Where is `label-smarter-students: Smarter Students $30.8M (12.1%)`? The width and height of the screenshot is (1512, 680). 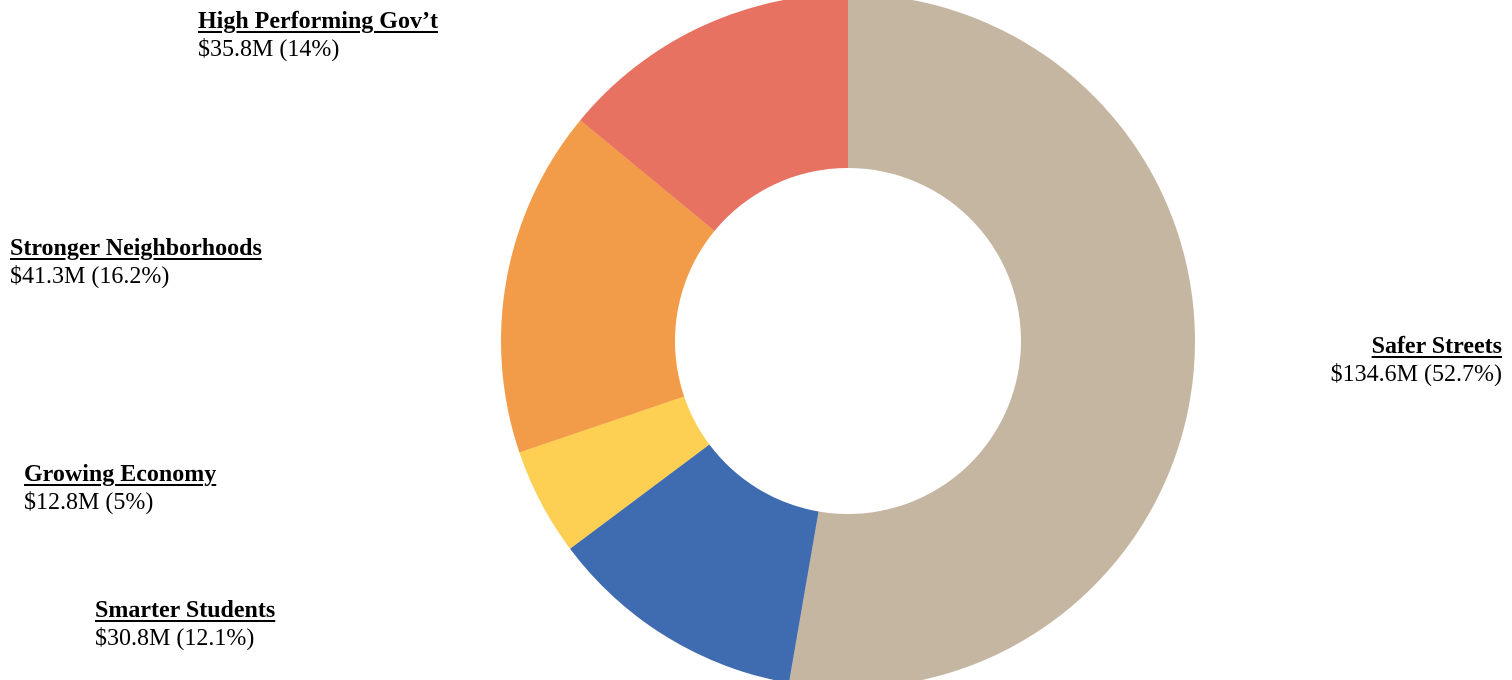
label-smarter-students: Smarter Students $30.8M (12.1%) is located at coordinates (185, 624).